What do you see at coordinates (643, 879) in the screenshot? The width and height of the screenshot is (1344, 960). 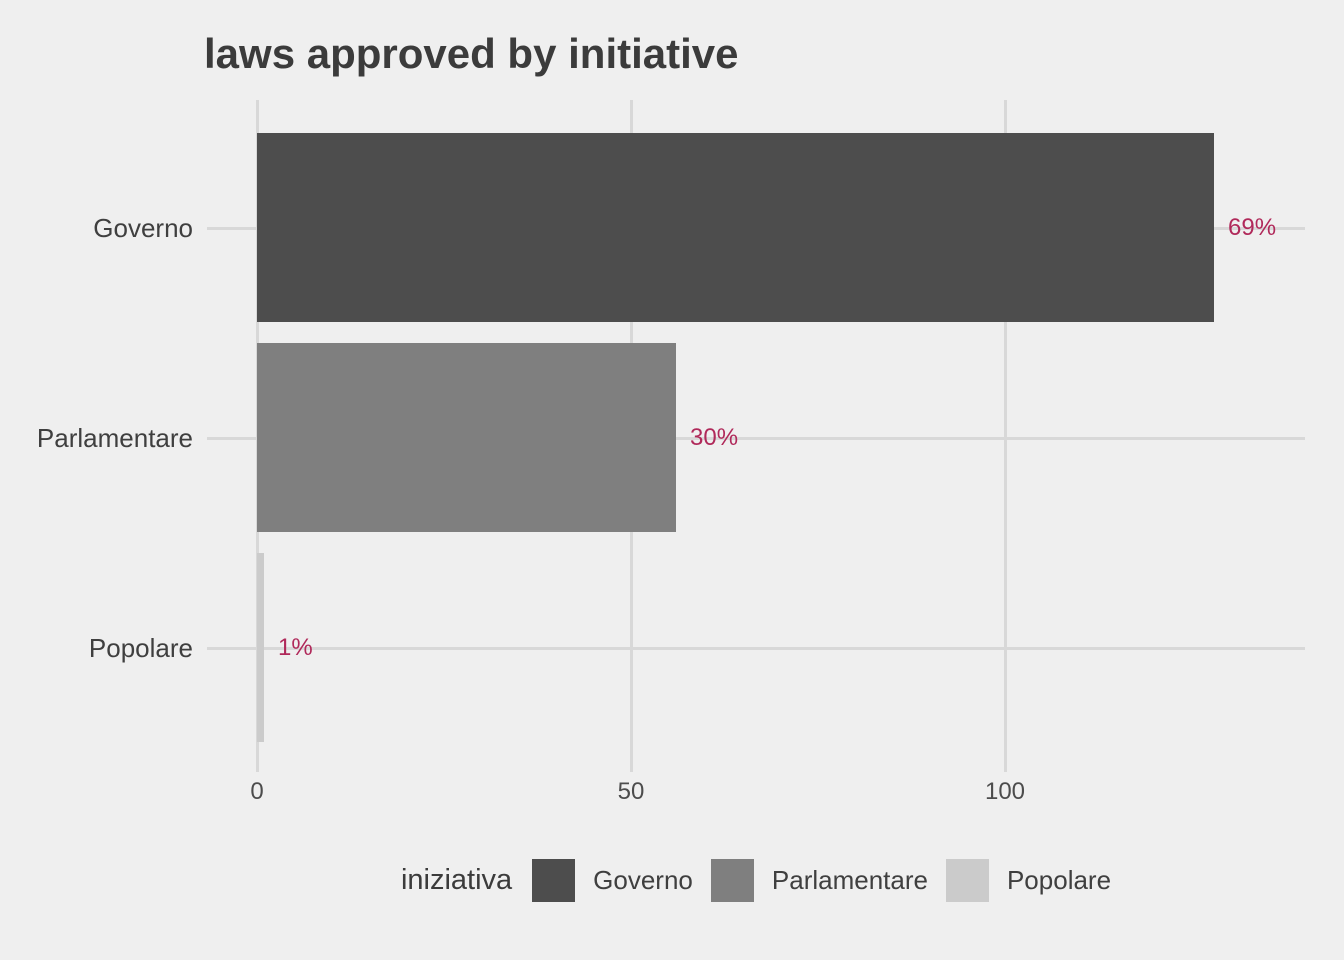 I see `legend-label: Governo` at bounding box center [643, 879].